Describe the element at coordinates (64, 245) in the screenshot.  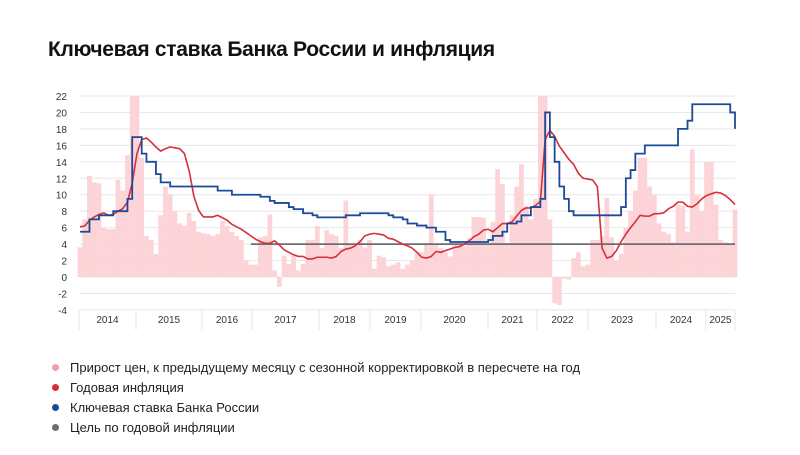
I see `y-tick-label: 4` at that location.